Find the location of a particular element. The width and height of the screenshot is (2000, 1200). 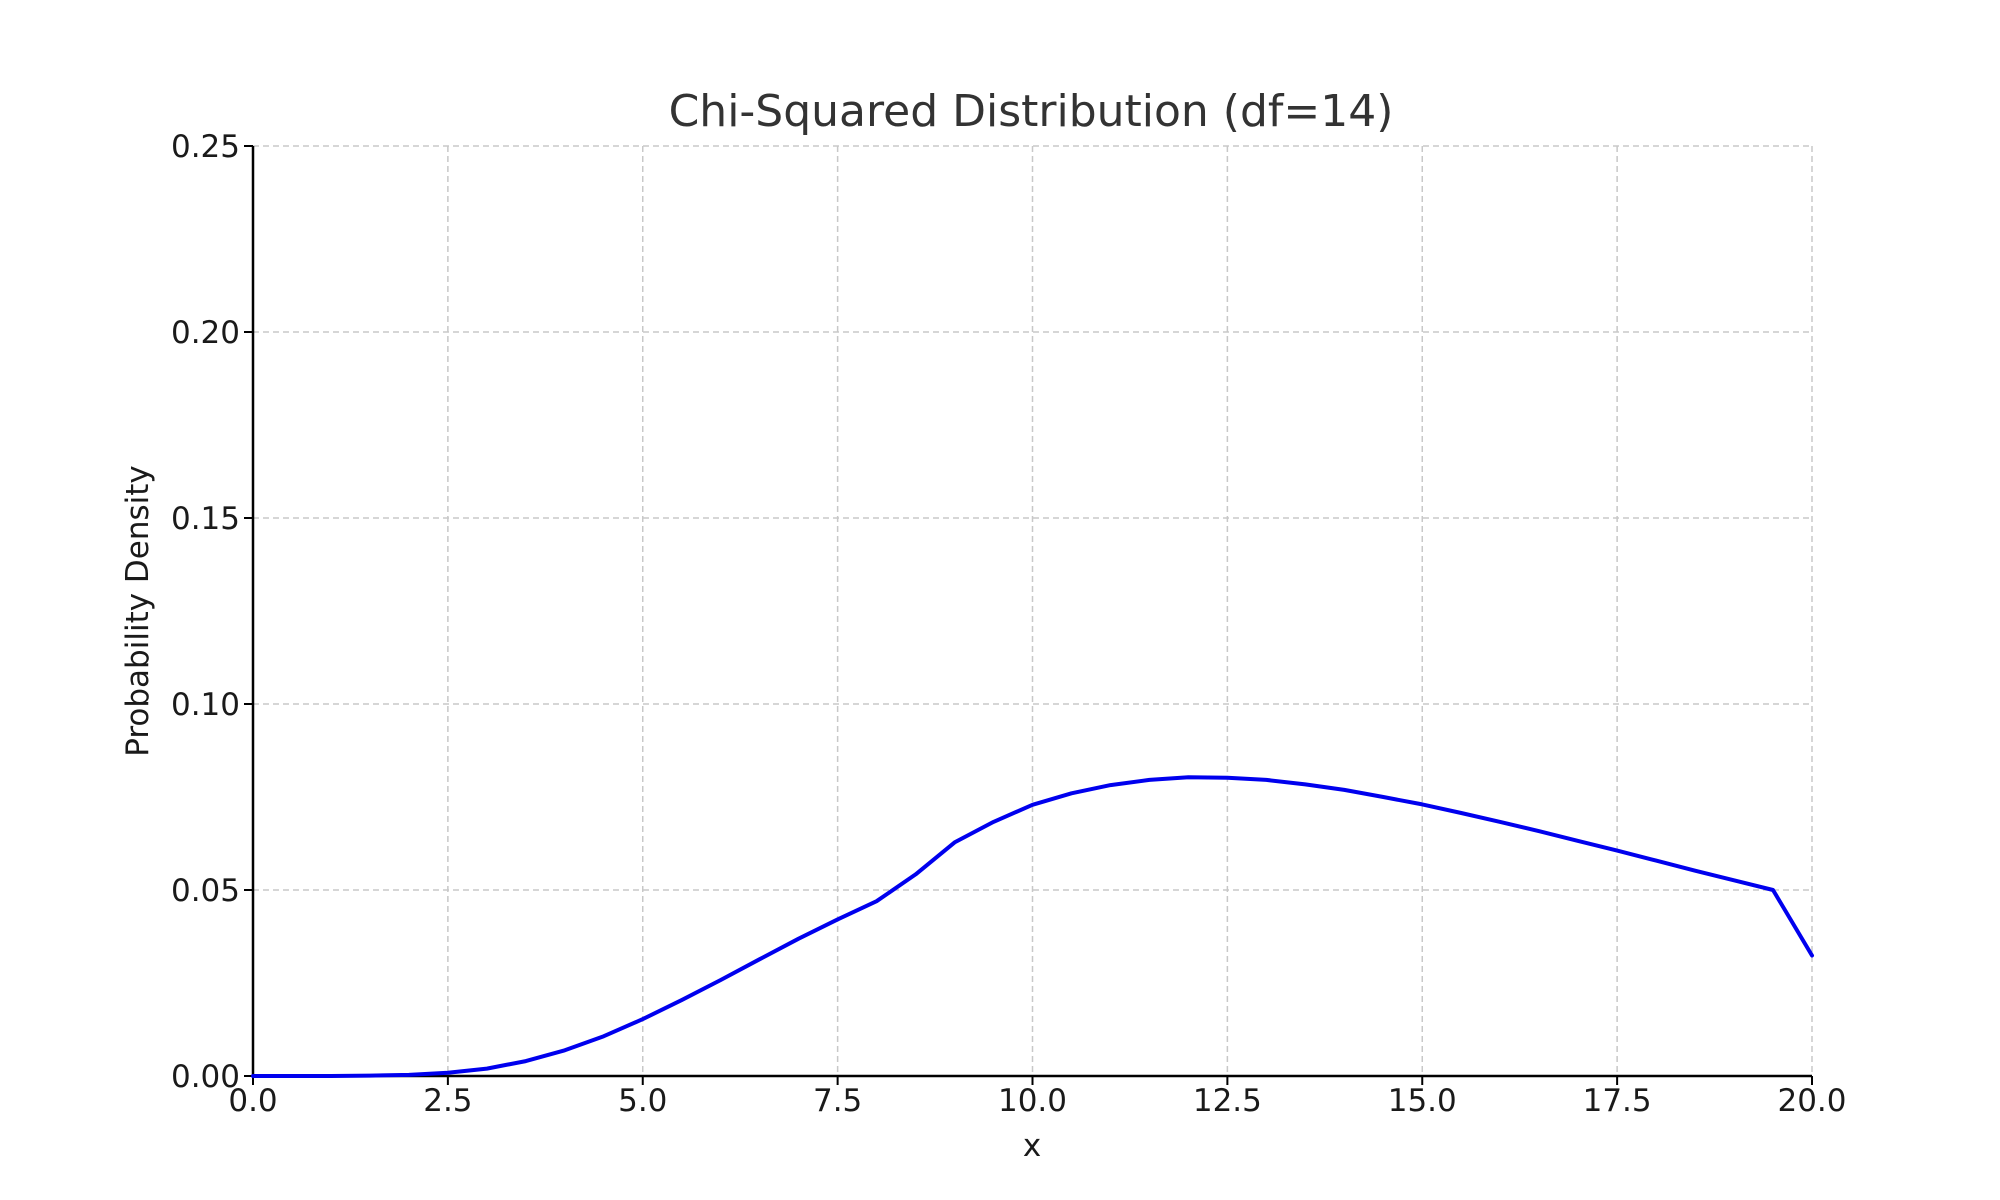

x-axis-label: x is located at coordinates (1032, 1146).